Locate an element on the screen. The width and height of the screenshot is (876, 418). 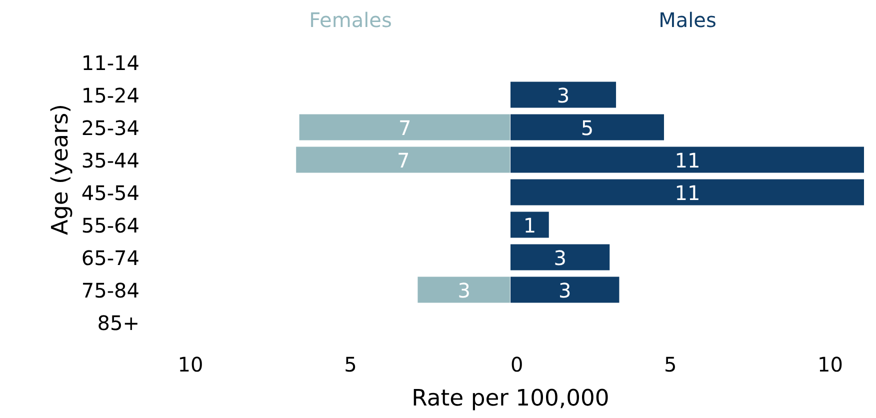
y-tick-label: 11-14 is located at coordinates (110, 62).